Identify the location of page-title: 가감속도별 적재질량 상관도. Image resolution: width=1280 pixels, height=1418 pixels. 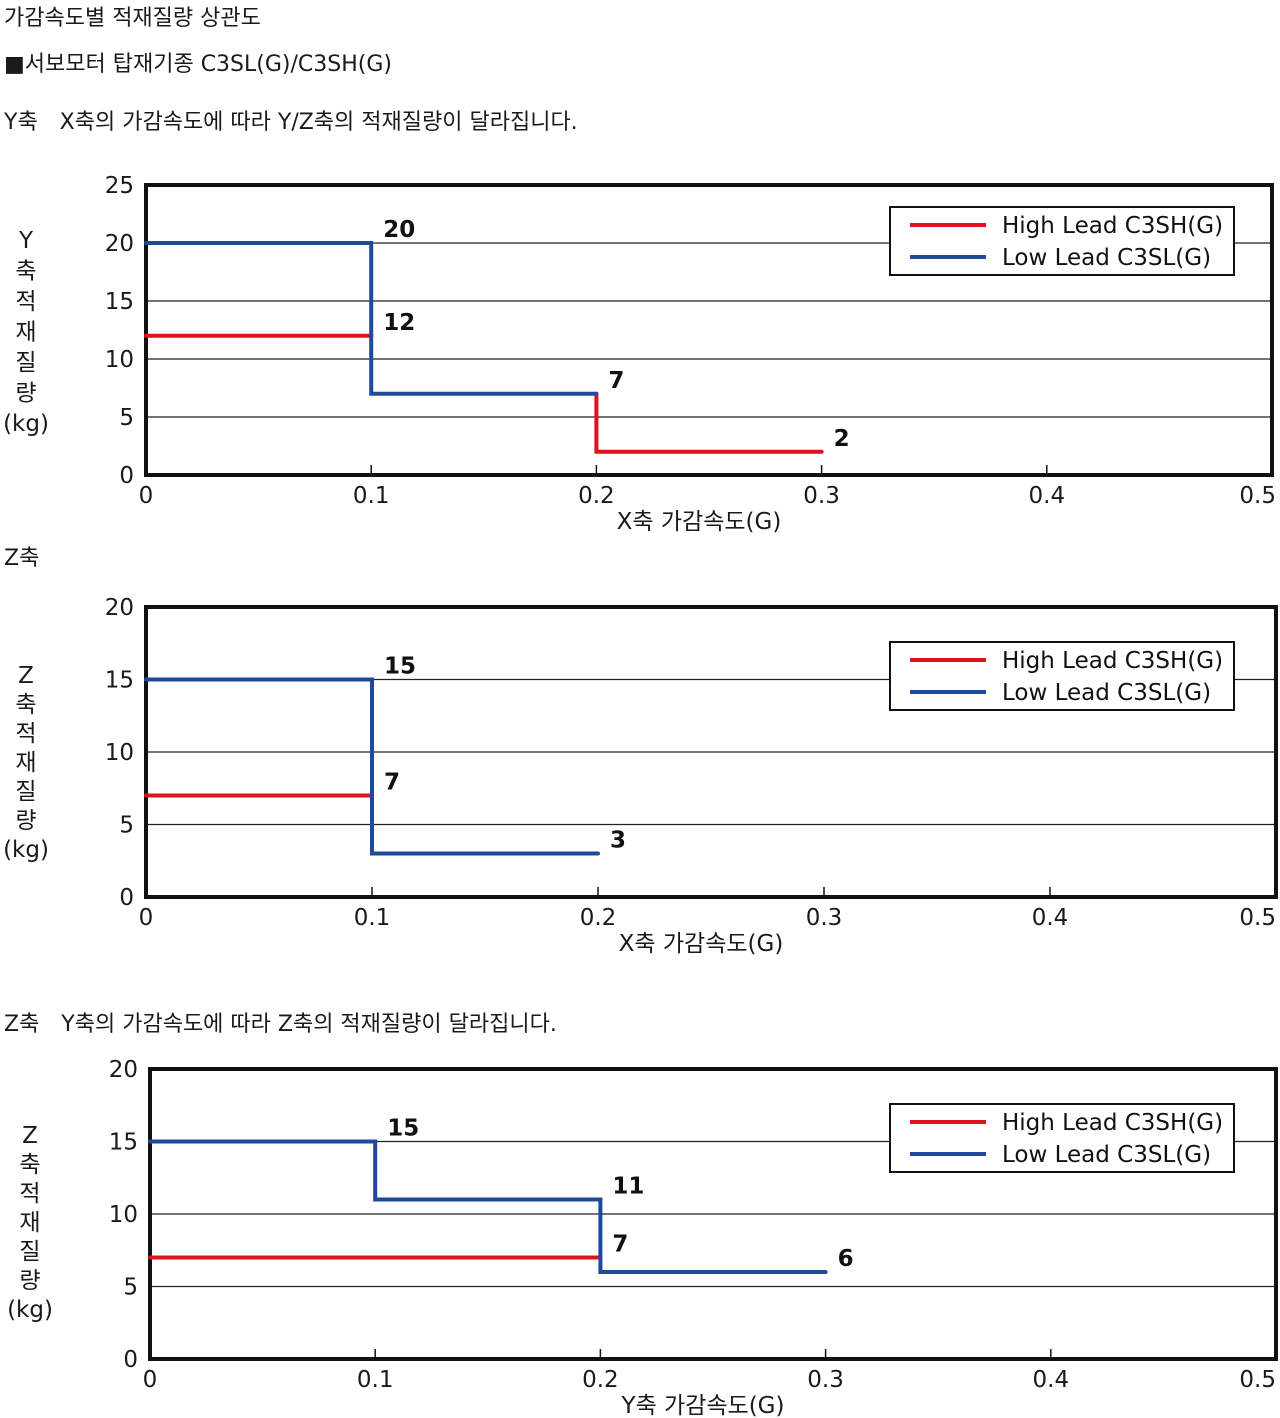
(132, 18).